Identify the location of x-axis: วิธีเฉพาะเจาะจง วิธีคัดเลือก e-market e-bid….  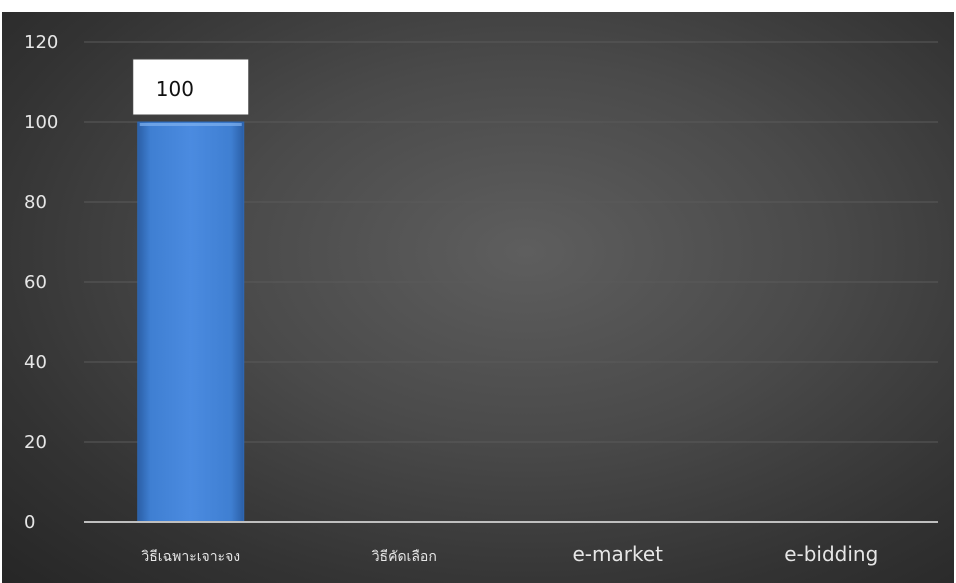
(511, 543).